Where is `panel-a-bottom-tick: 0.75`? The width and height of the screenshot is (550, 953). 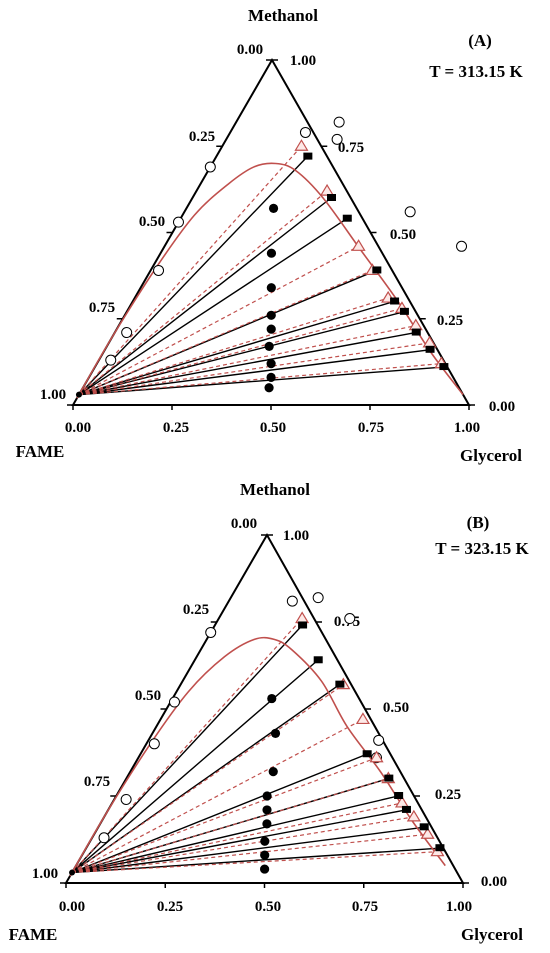 panel-a-bottom-tick: 0.75 is located at coordinates (371, 428).